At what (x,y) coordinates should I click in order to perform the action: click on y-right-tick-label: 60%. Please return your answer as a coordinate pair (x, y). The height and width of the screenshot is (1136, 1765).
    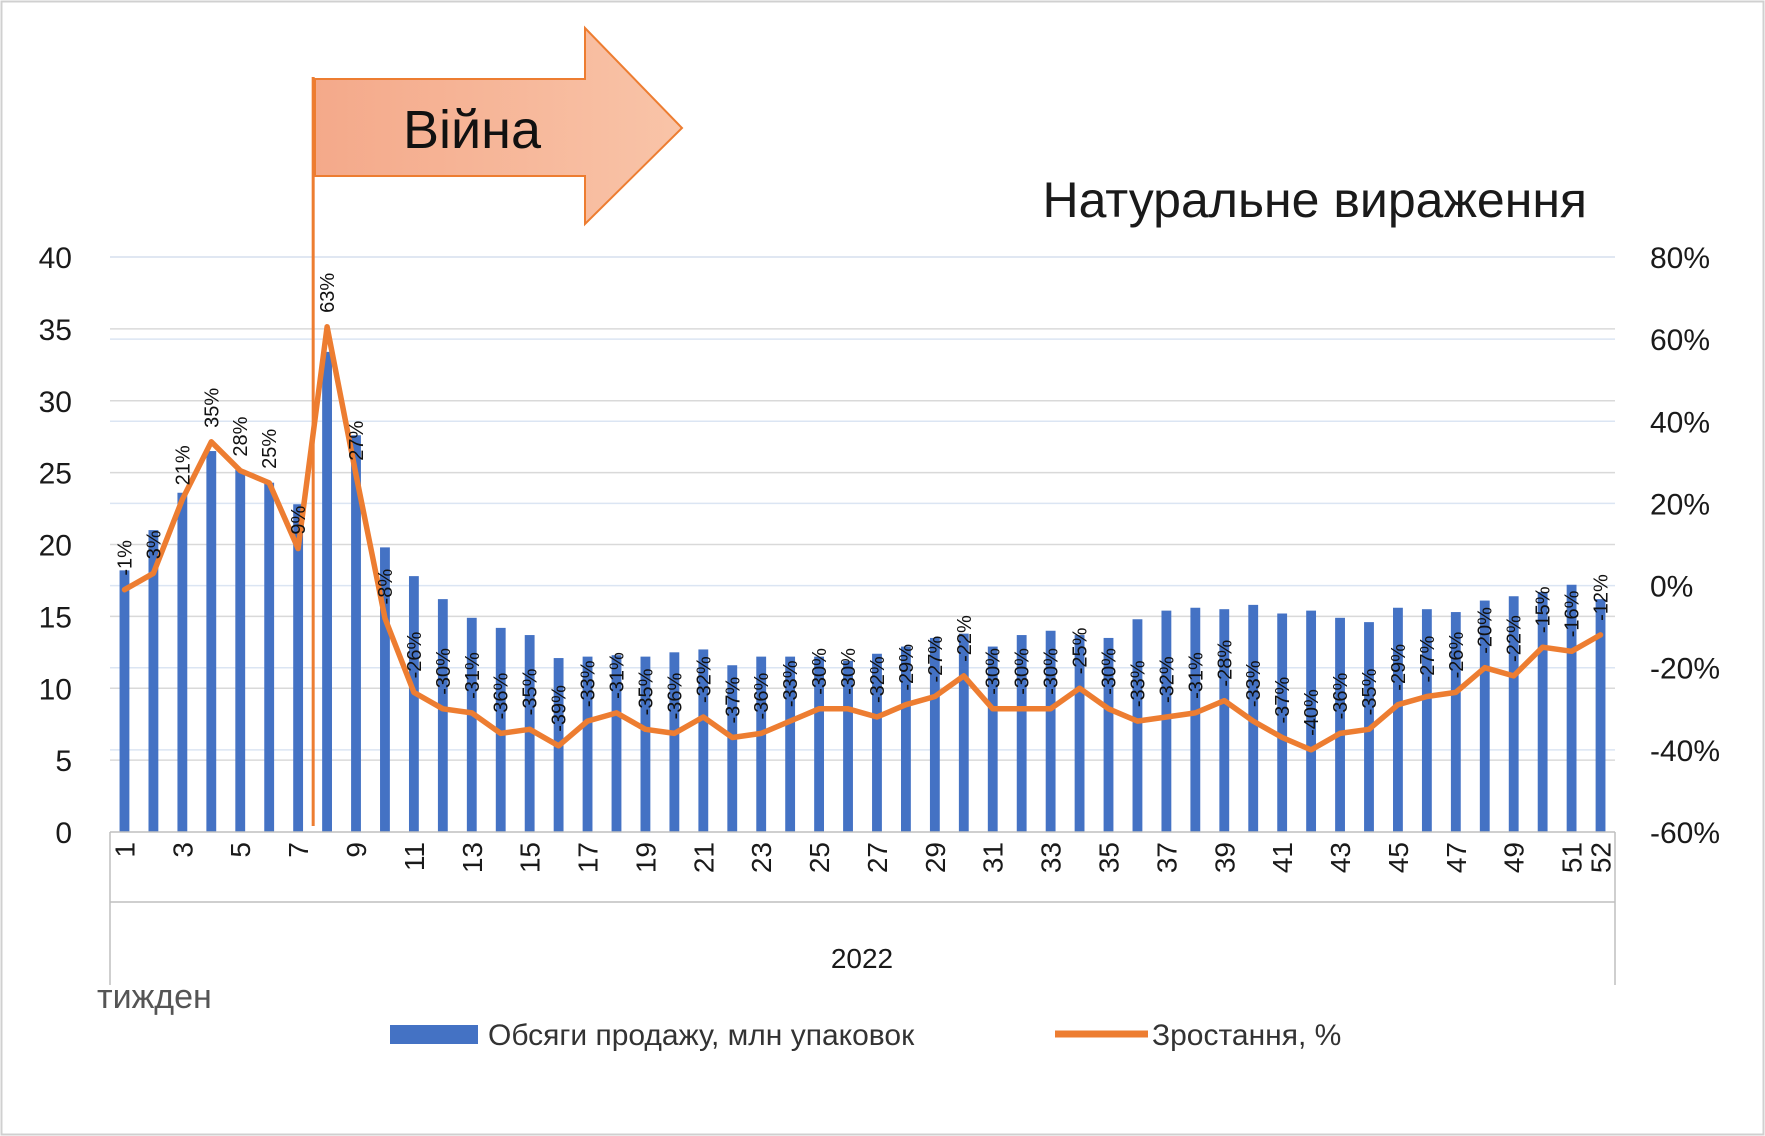
    Looking at the image, I should click on (1680, 340).